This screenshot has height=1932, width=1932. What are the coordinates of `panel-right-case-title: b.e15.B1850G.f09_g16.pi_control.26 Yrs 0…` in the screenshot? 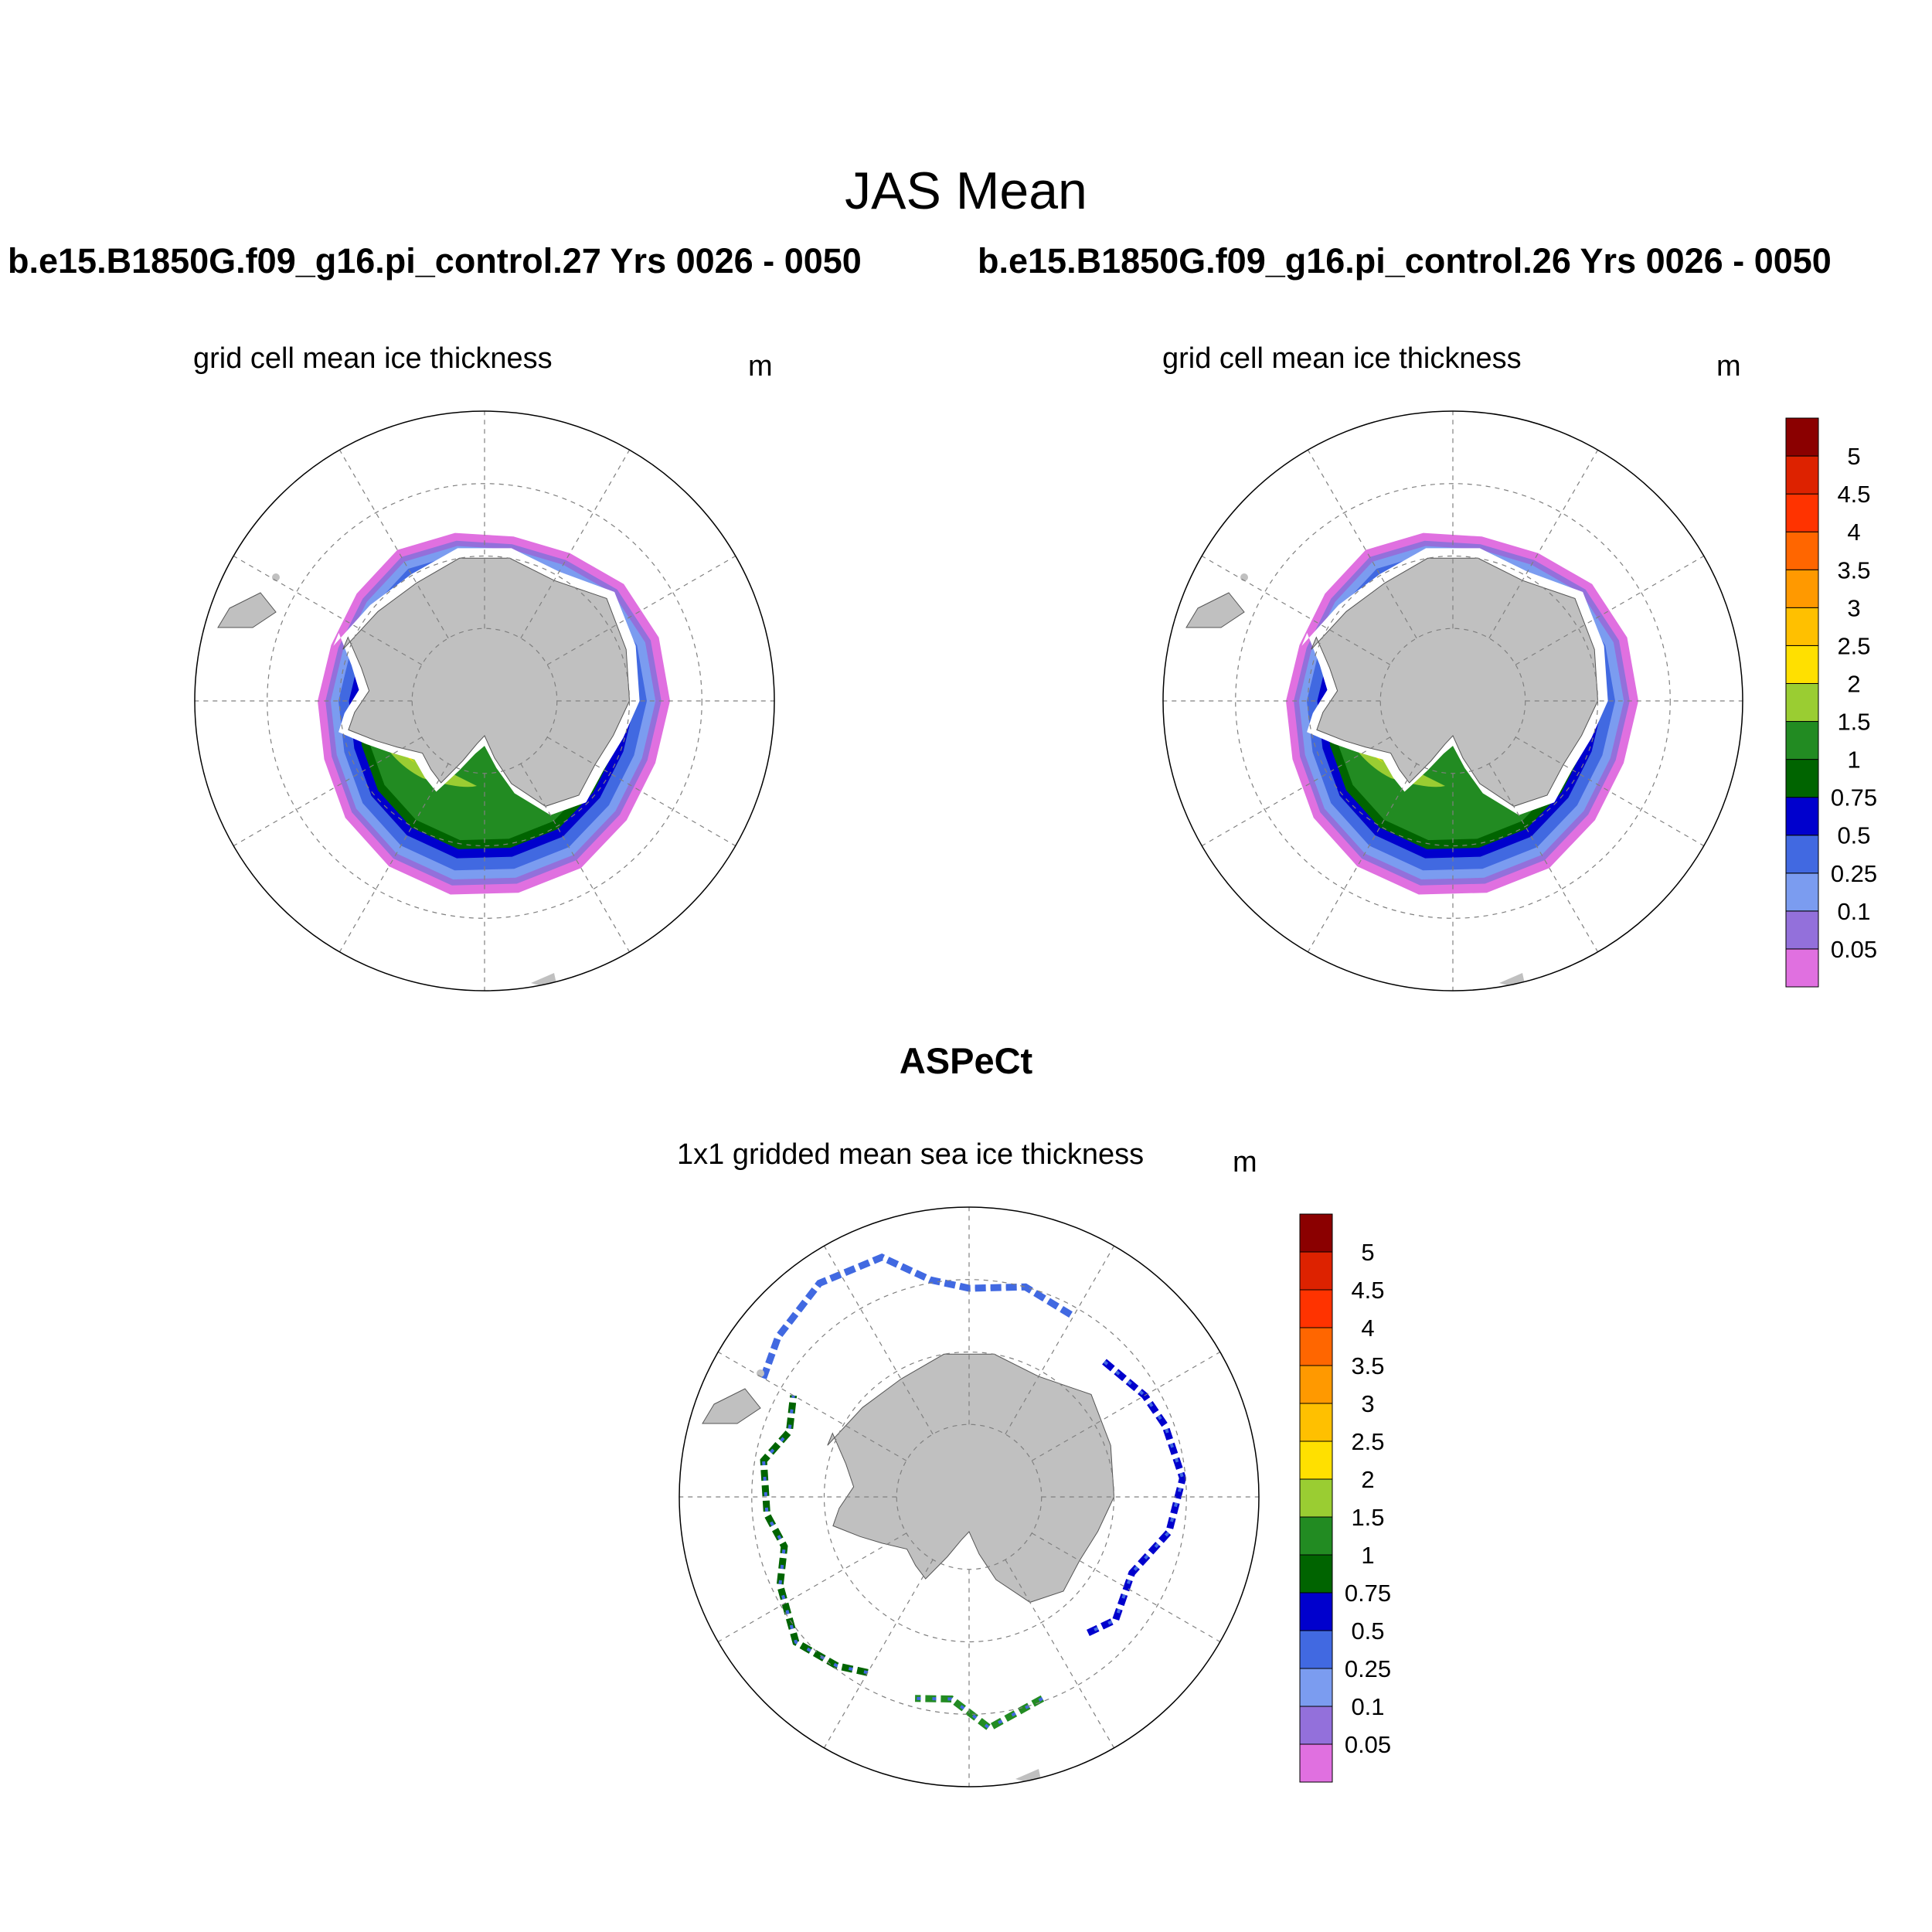 It's located at (1405, 261).